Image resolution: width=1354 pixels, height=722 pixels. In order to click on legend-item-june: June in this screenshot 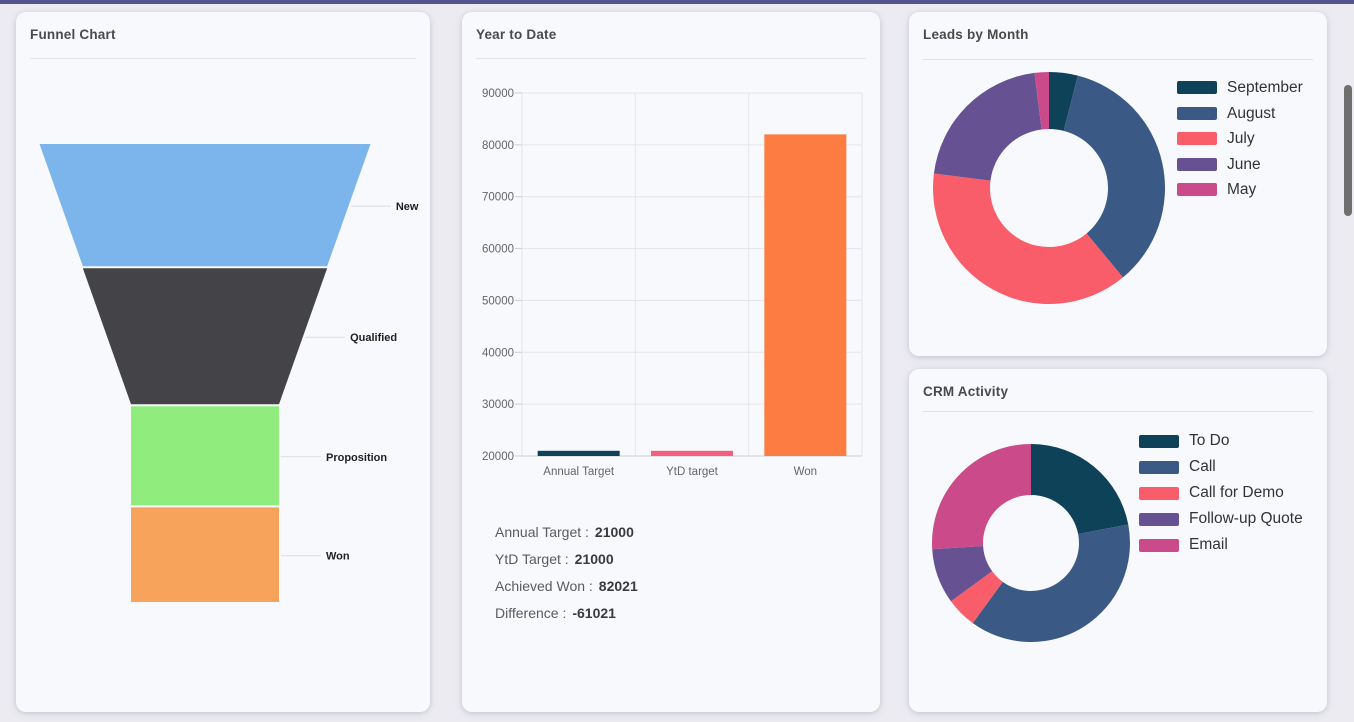, I will do `click(1240, 165)`.